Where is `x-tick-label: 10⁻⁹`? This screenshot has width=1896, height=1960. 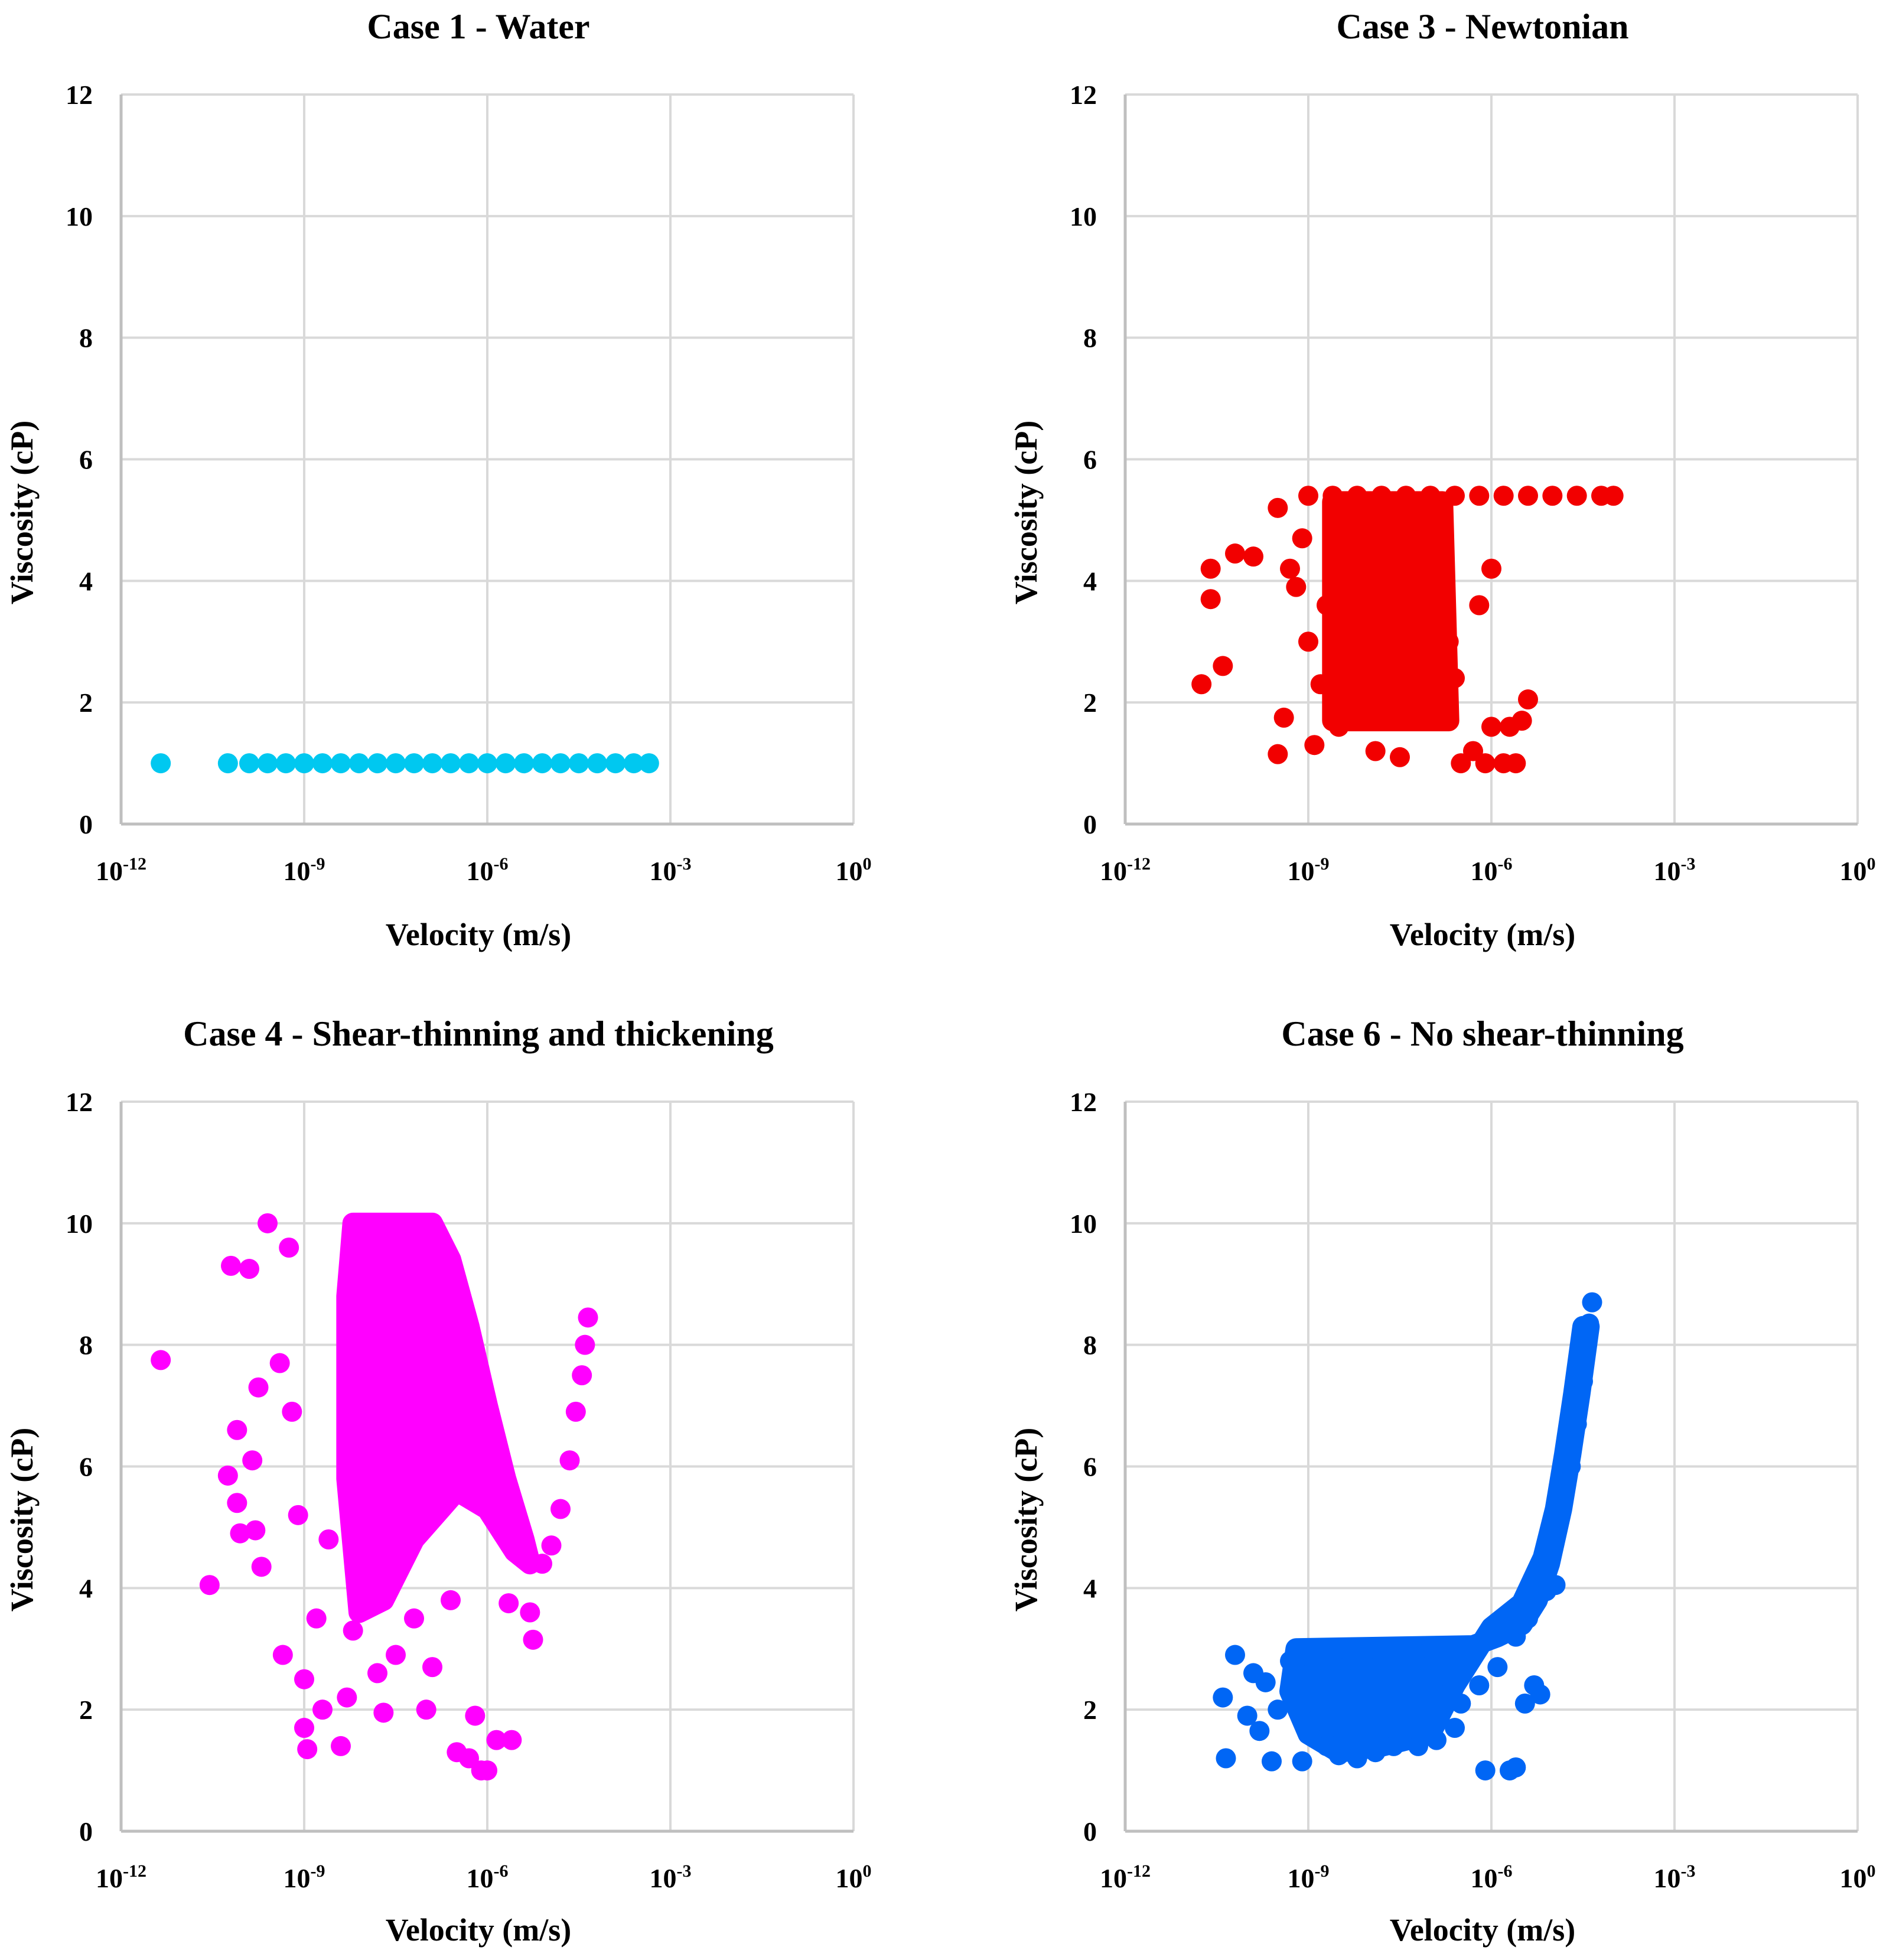 x-tick-label: 10⁻⁹ is located at coordinates (1309, 1877).